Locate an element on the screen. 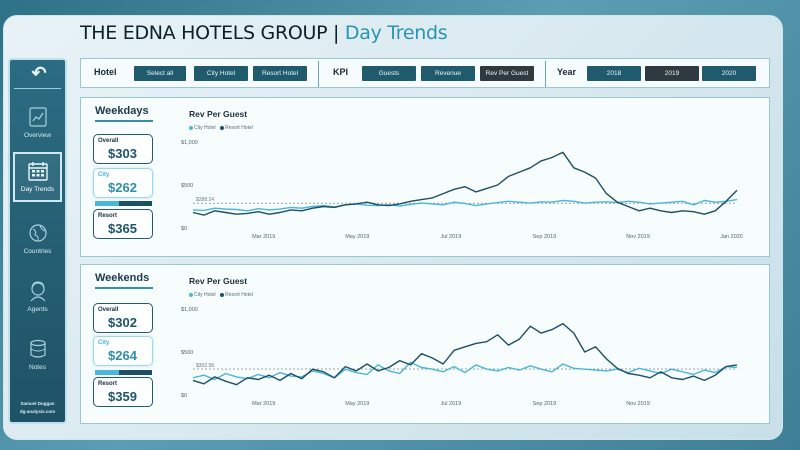 The height and width of the screenshot is (450, 800). sidebar-divider is located at coordinates (37, 88).